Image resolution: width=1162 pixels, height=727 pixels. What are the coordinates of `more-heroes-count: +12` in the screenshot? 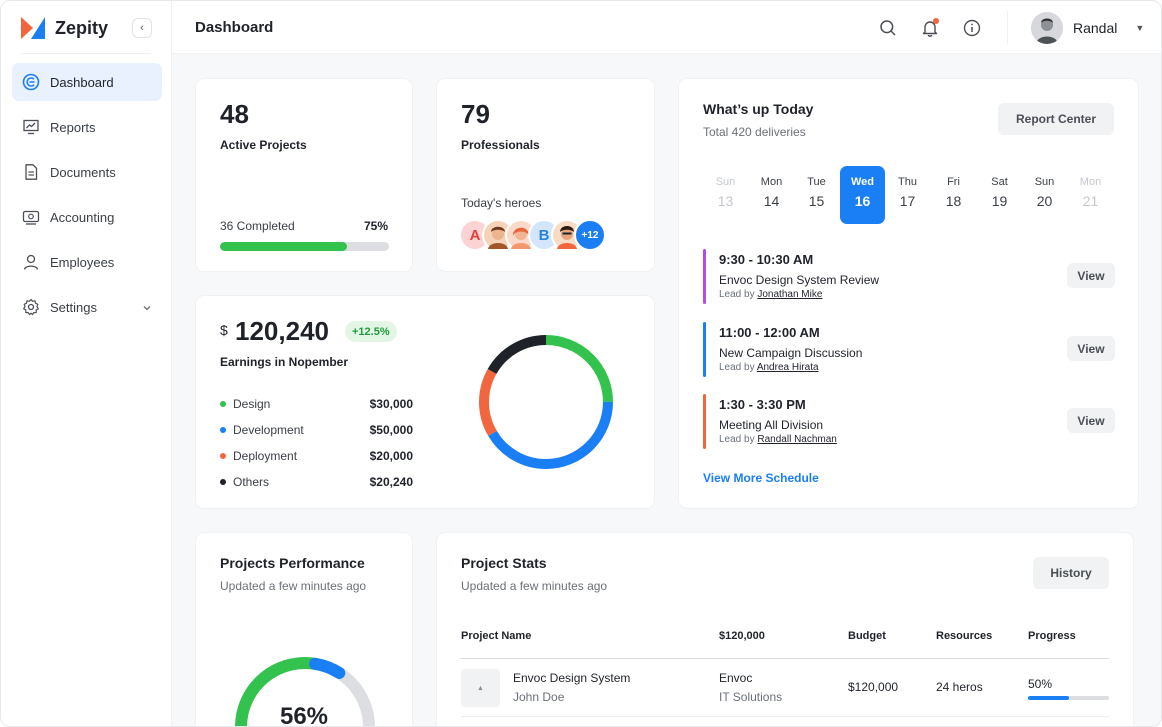 It's located at (590, 235).